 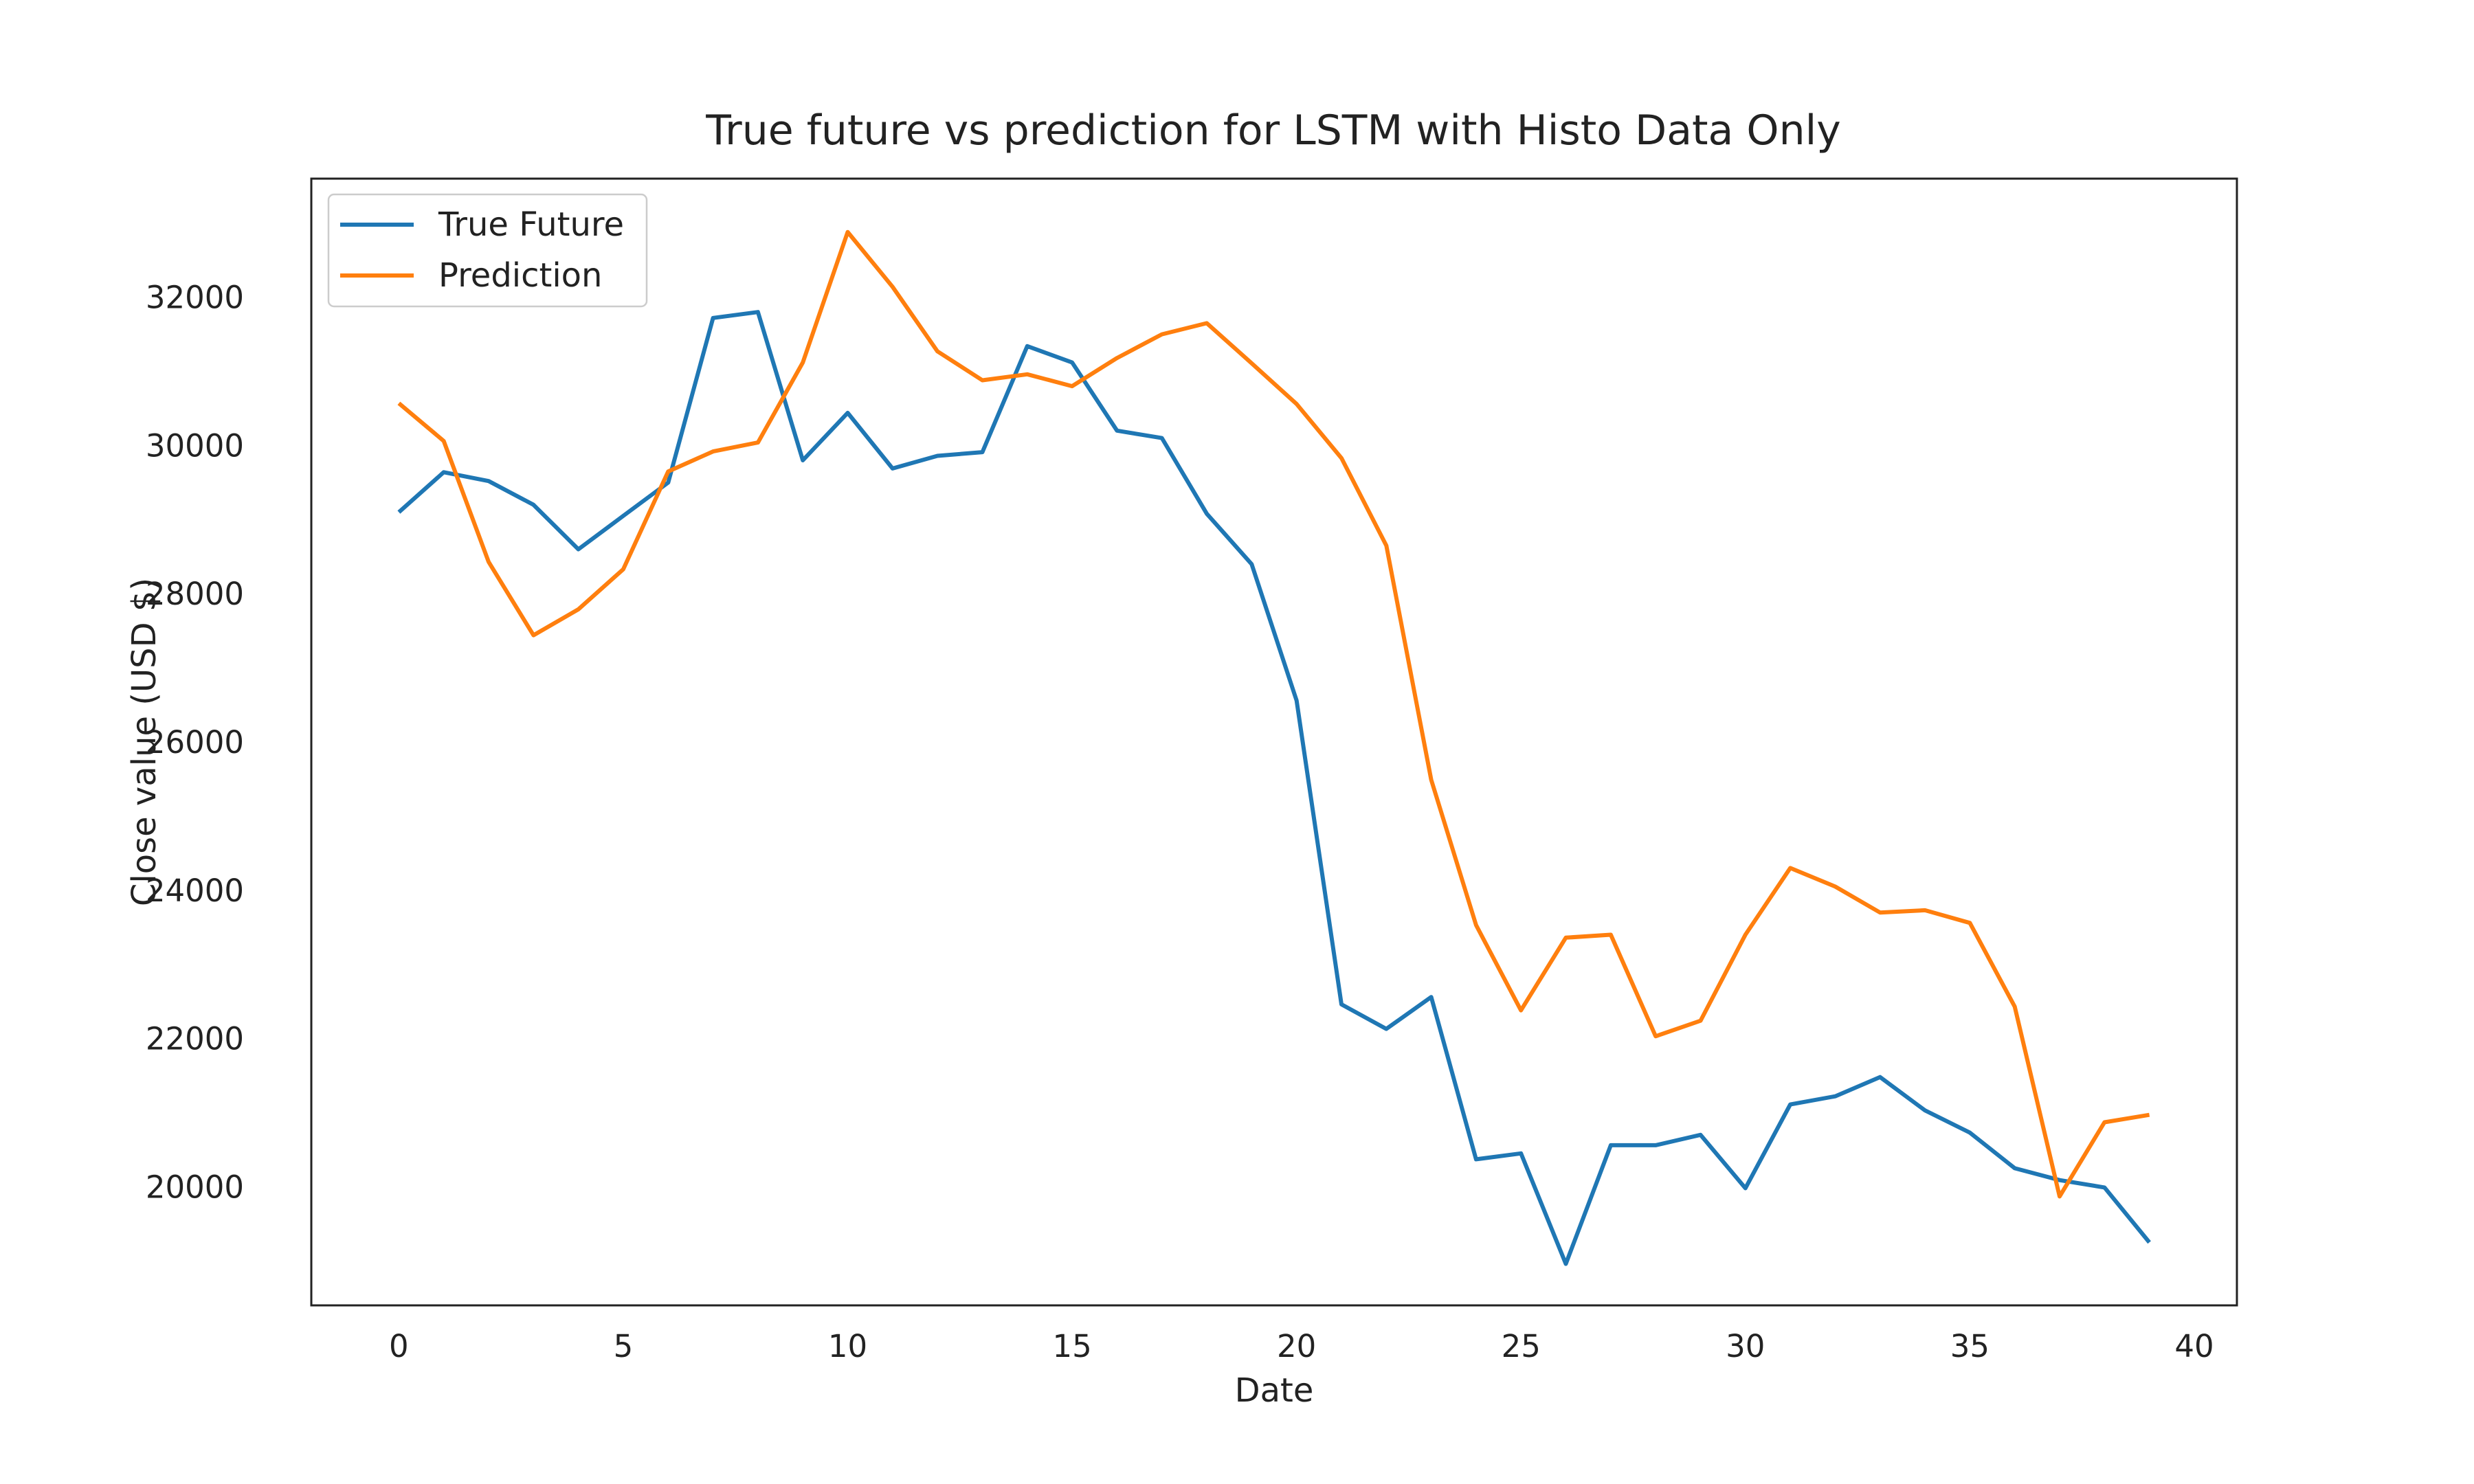 I want to click on legend-label-prediction: Prediction, so click(x=520, y=275).